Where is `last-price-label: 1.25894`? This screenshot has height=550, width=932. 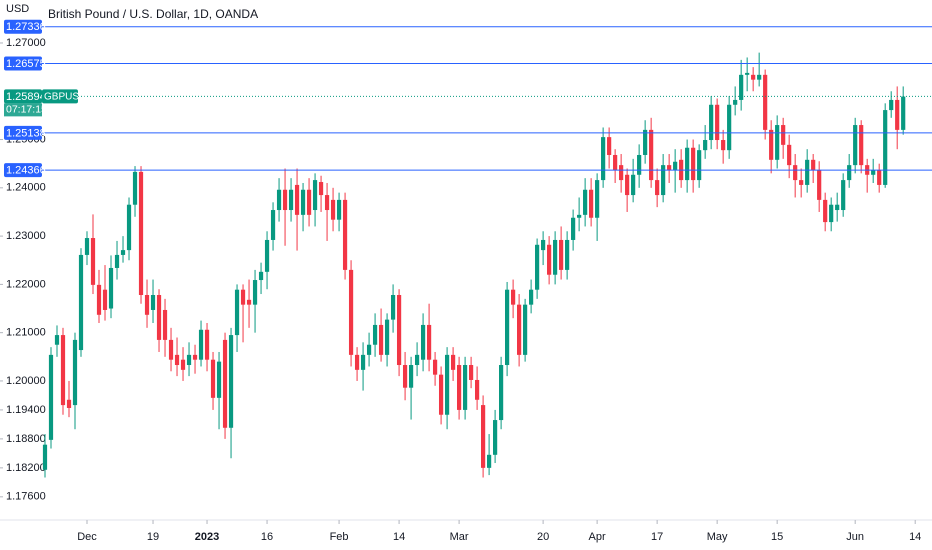 last-price-label: 1.25894 is located at coordinates (26, 97).